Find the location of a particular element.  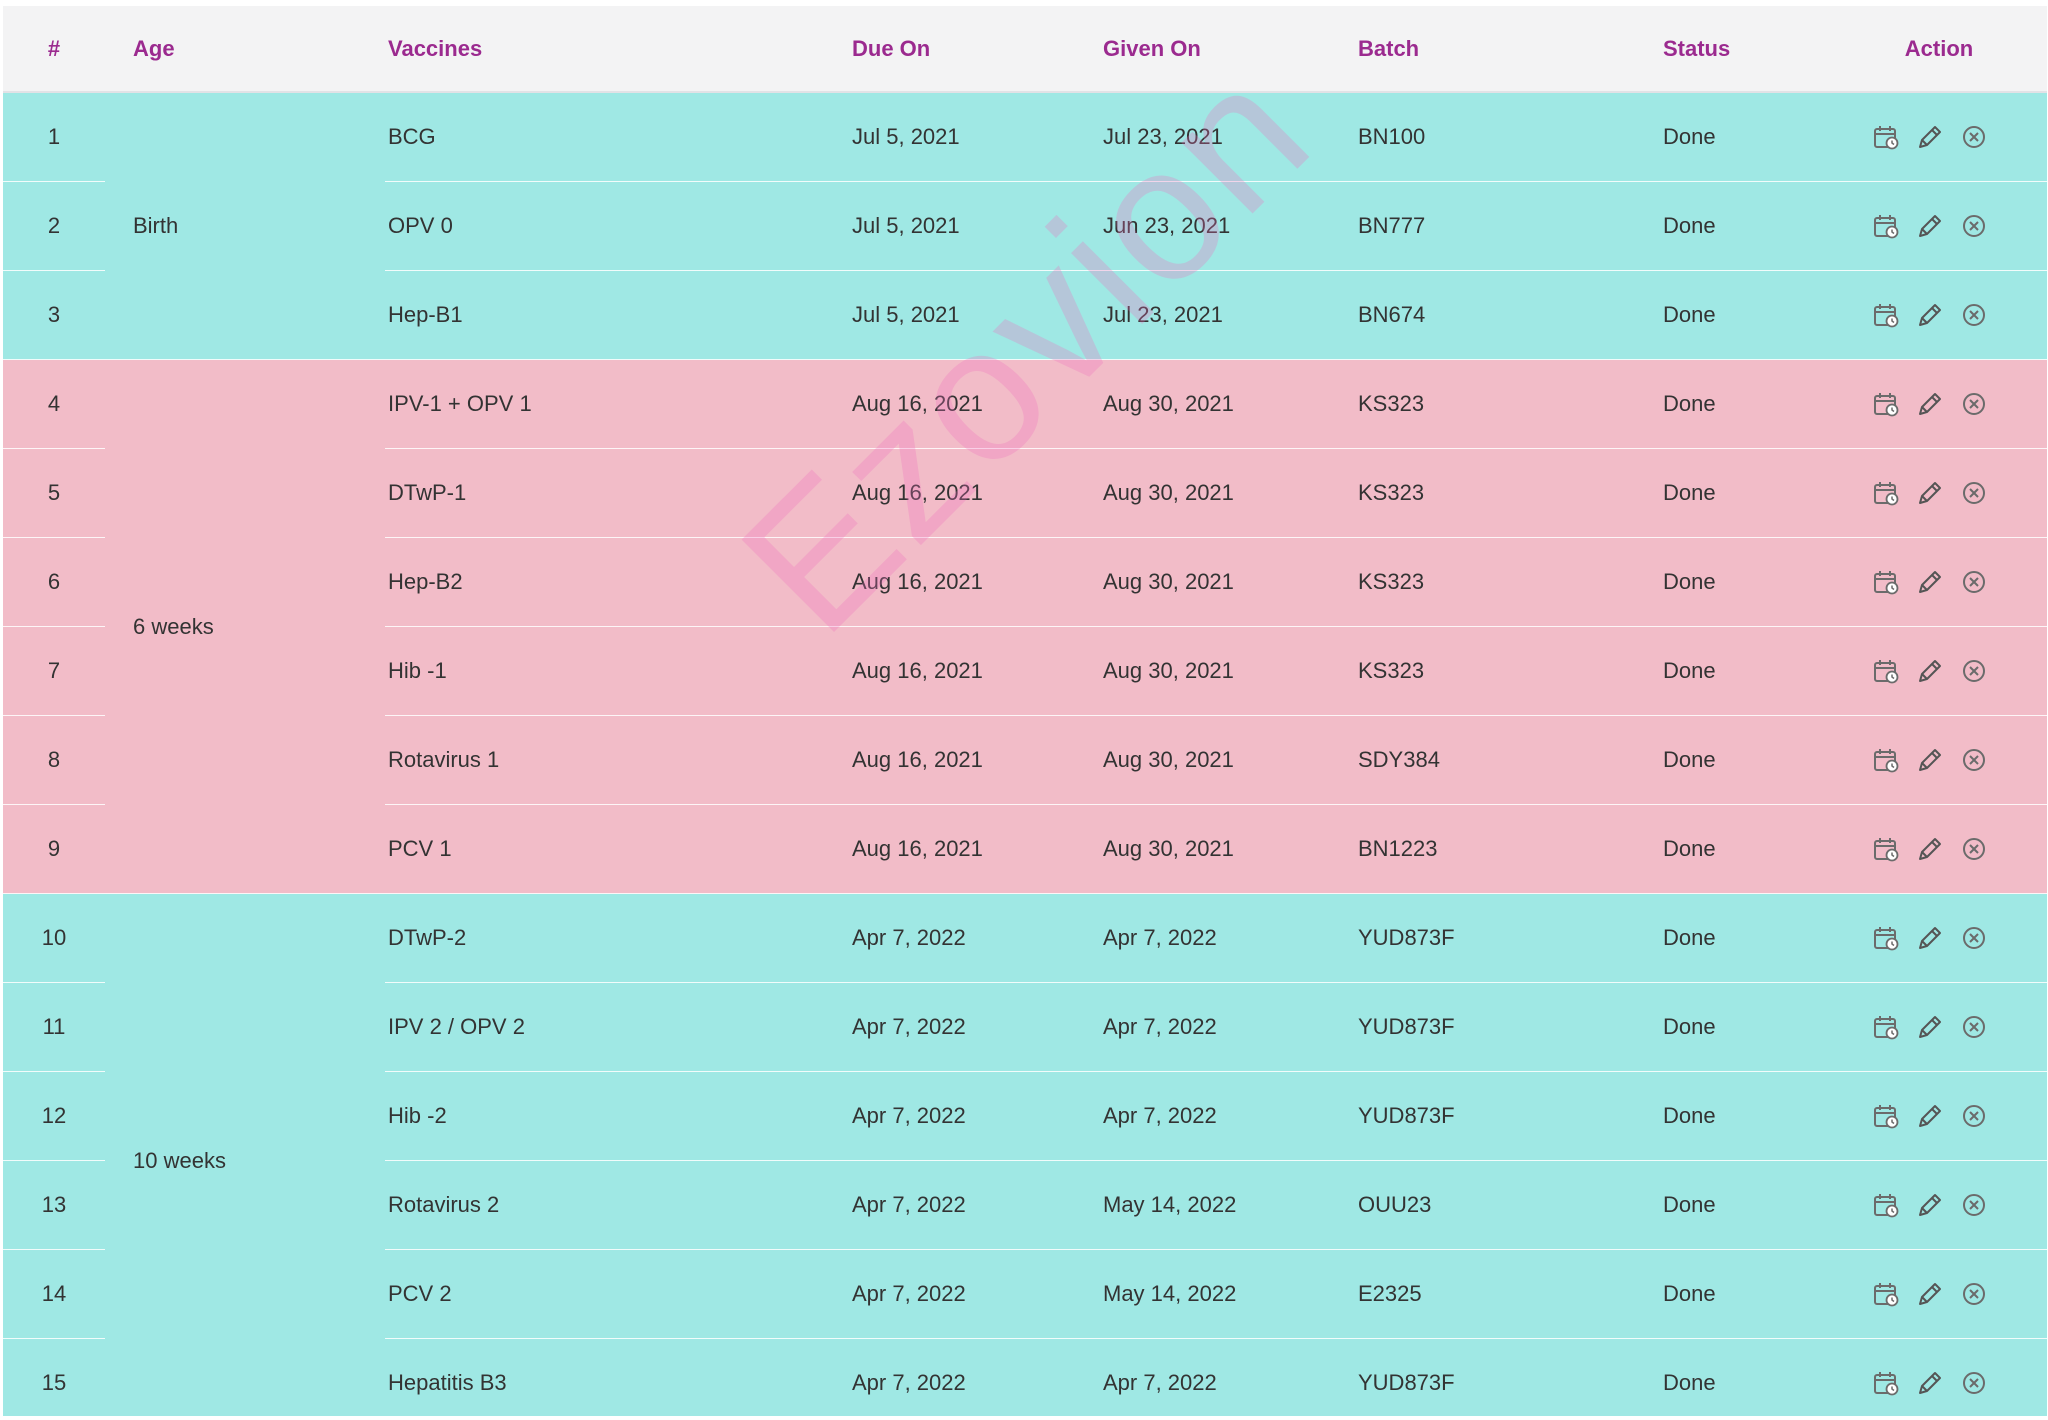

vaccine-name: Hepatitis B3 is located at coordinates (618, 1377).